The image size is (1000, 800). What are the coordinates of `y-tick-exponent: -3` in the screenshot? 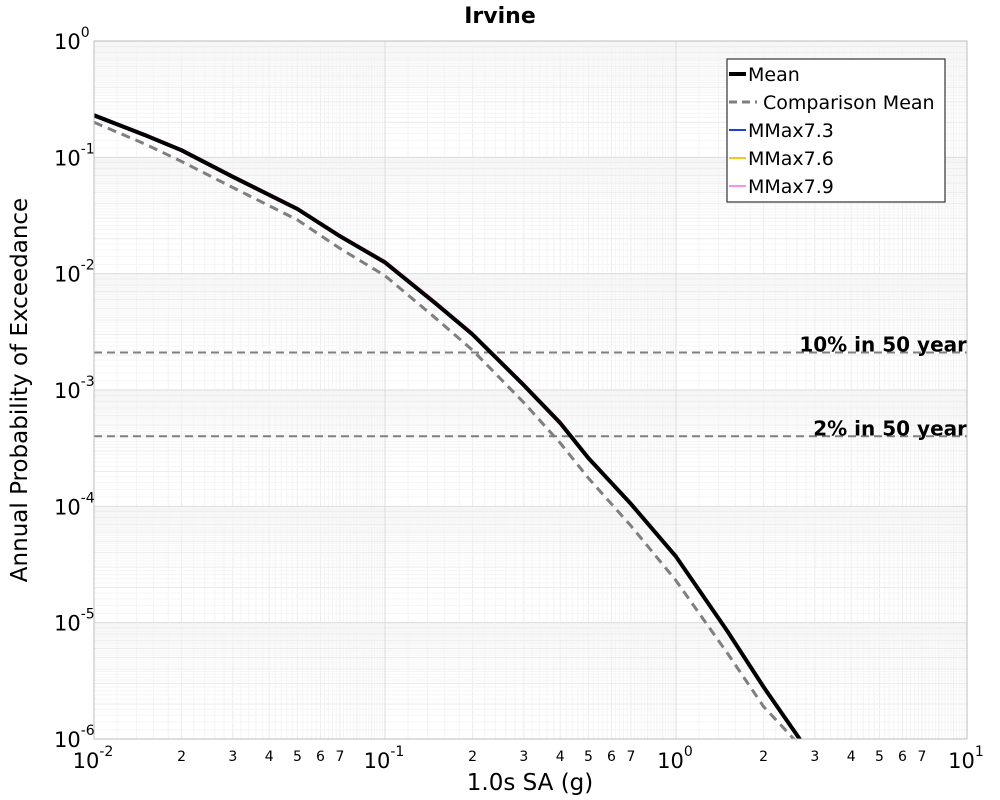 It's located at (88, 382).